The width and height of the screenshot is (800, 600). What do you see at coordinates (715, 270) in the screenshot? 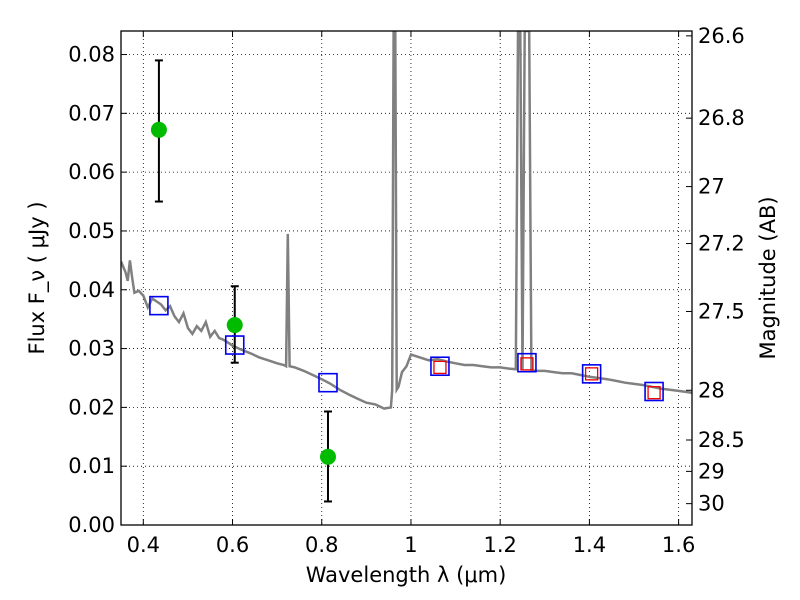
I see `y2-axis-ticks: 26.6 26.8 27 27.2 27.5 28 28.5 29 30` at bounding box center [715, 270].